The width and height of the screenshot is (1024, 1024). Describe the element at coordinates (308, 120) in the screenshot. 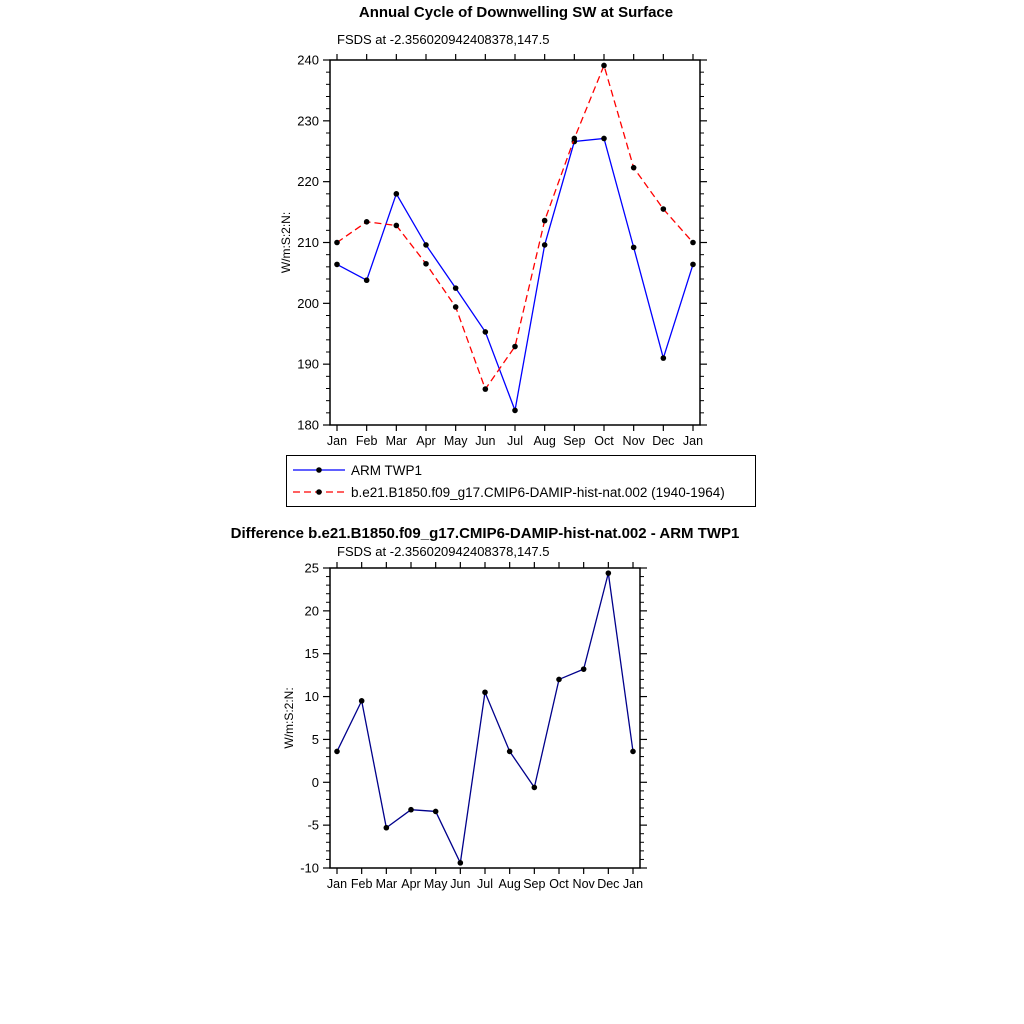

I see `y-tick-label: 230` at that location.